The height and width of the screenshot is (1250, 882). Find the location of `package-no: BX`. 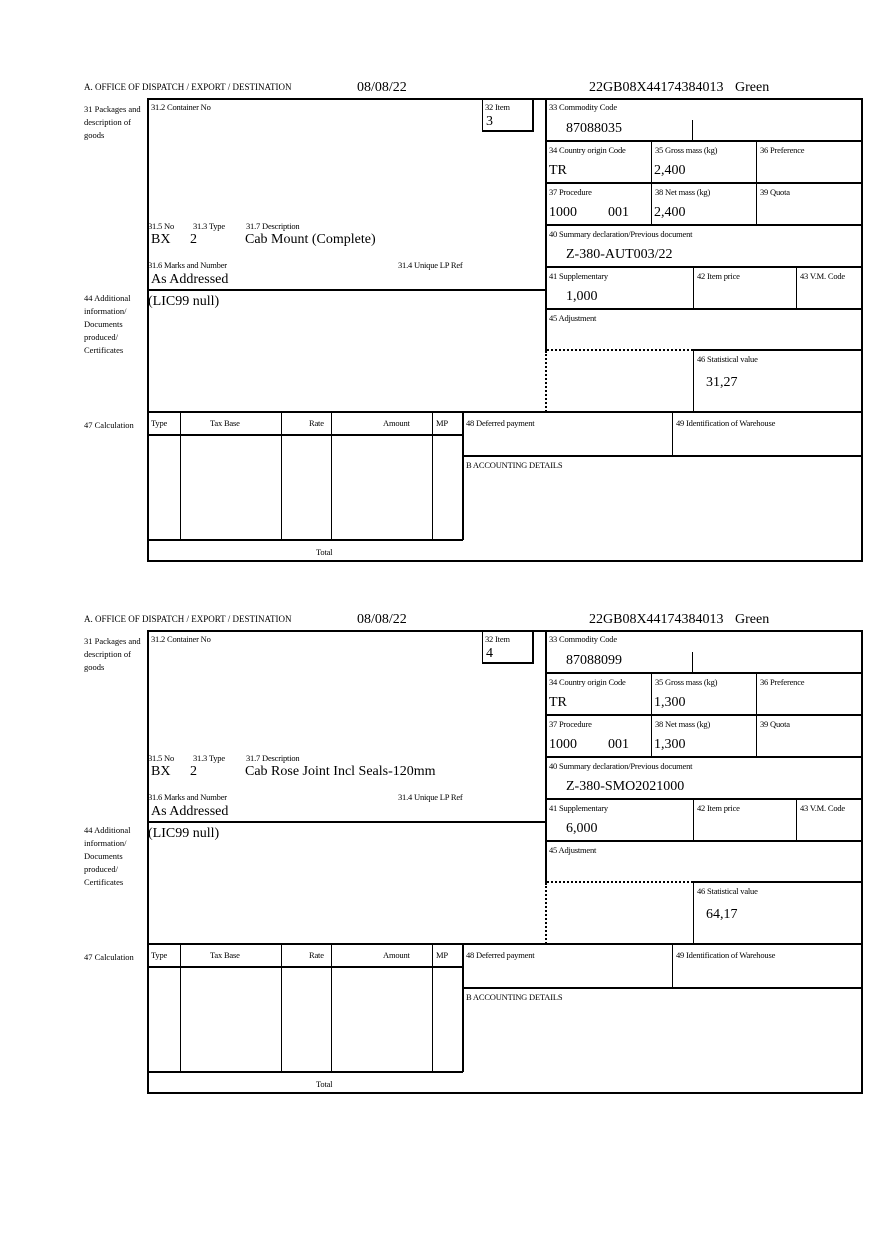

package-no: BX is located at coordinates (161, 239).